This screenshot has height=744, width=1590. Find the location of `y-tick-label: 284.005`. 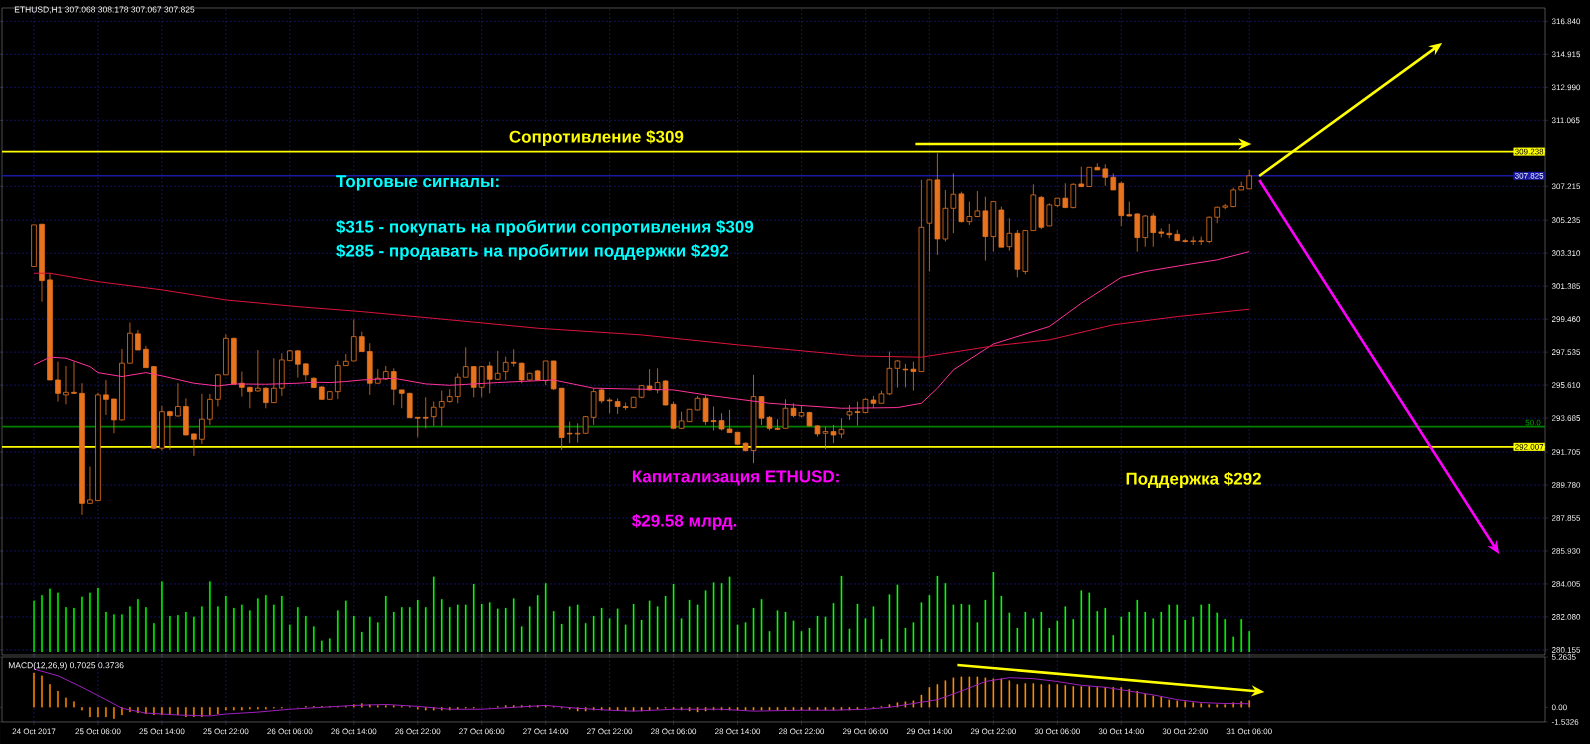

y-tick-label: 284.005 is located at coordinates (1566, 584).